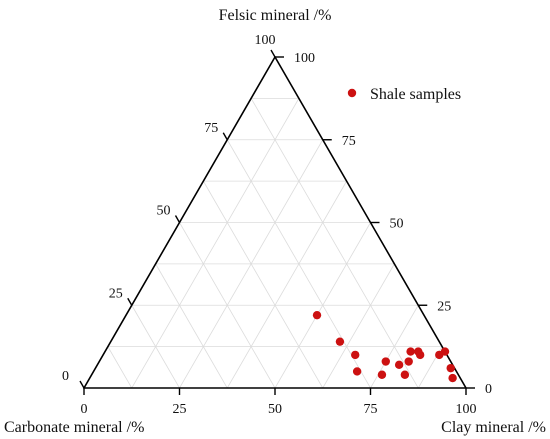 The width and height of the screenshot is (550, 439). What do you see at coordinates (211, 128) in the screenshot?
I see `felsic-tick-75: 75` at bounding box center [211, 128].